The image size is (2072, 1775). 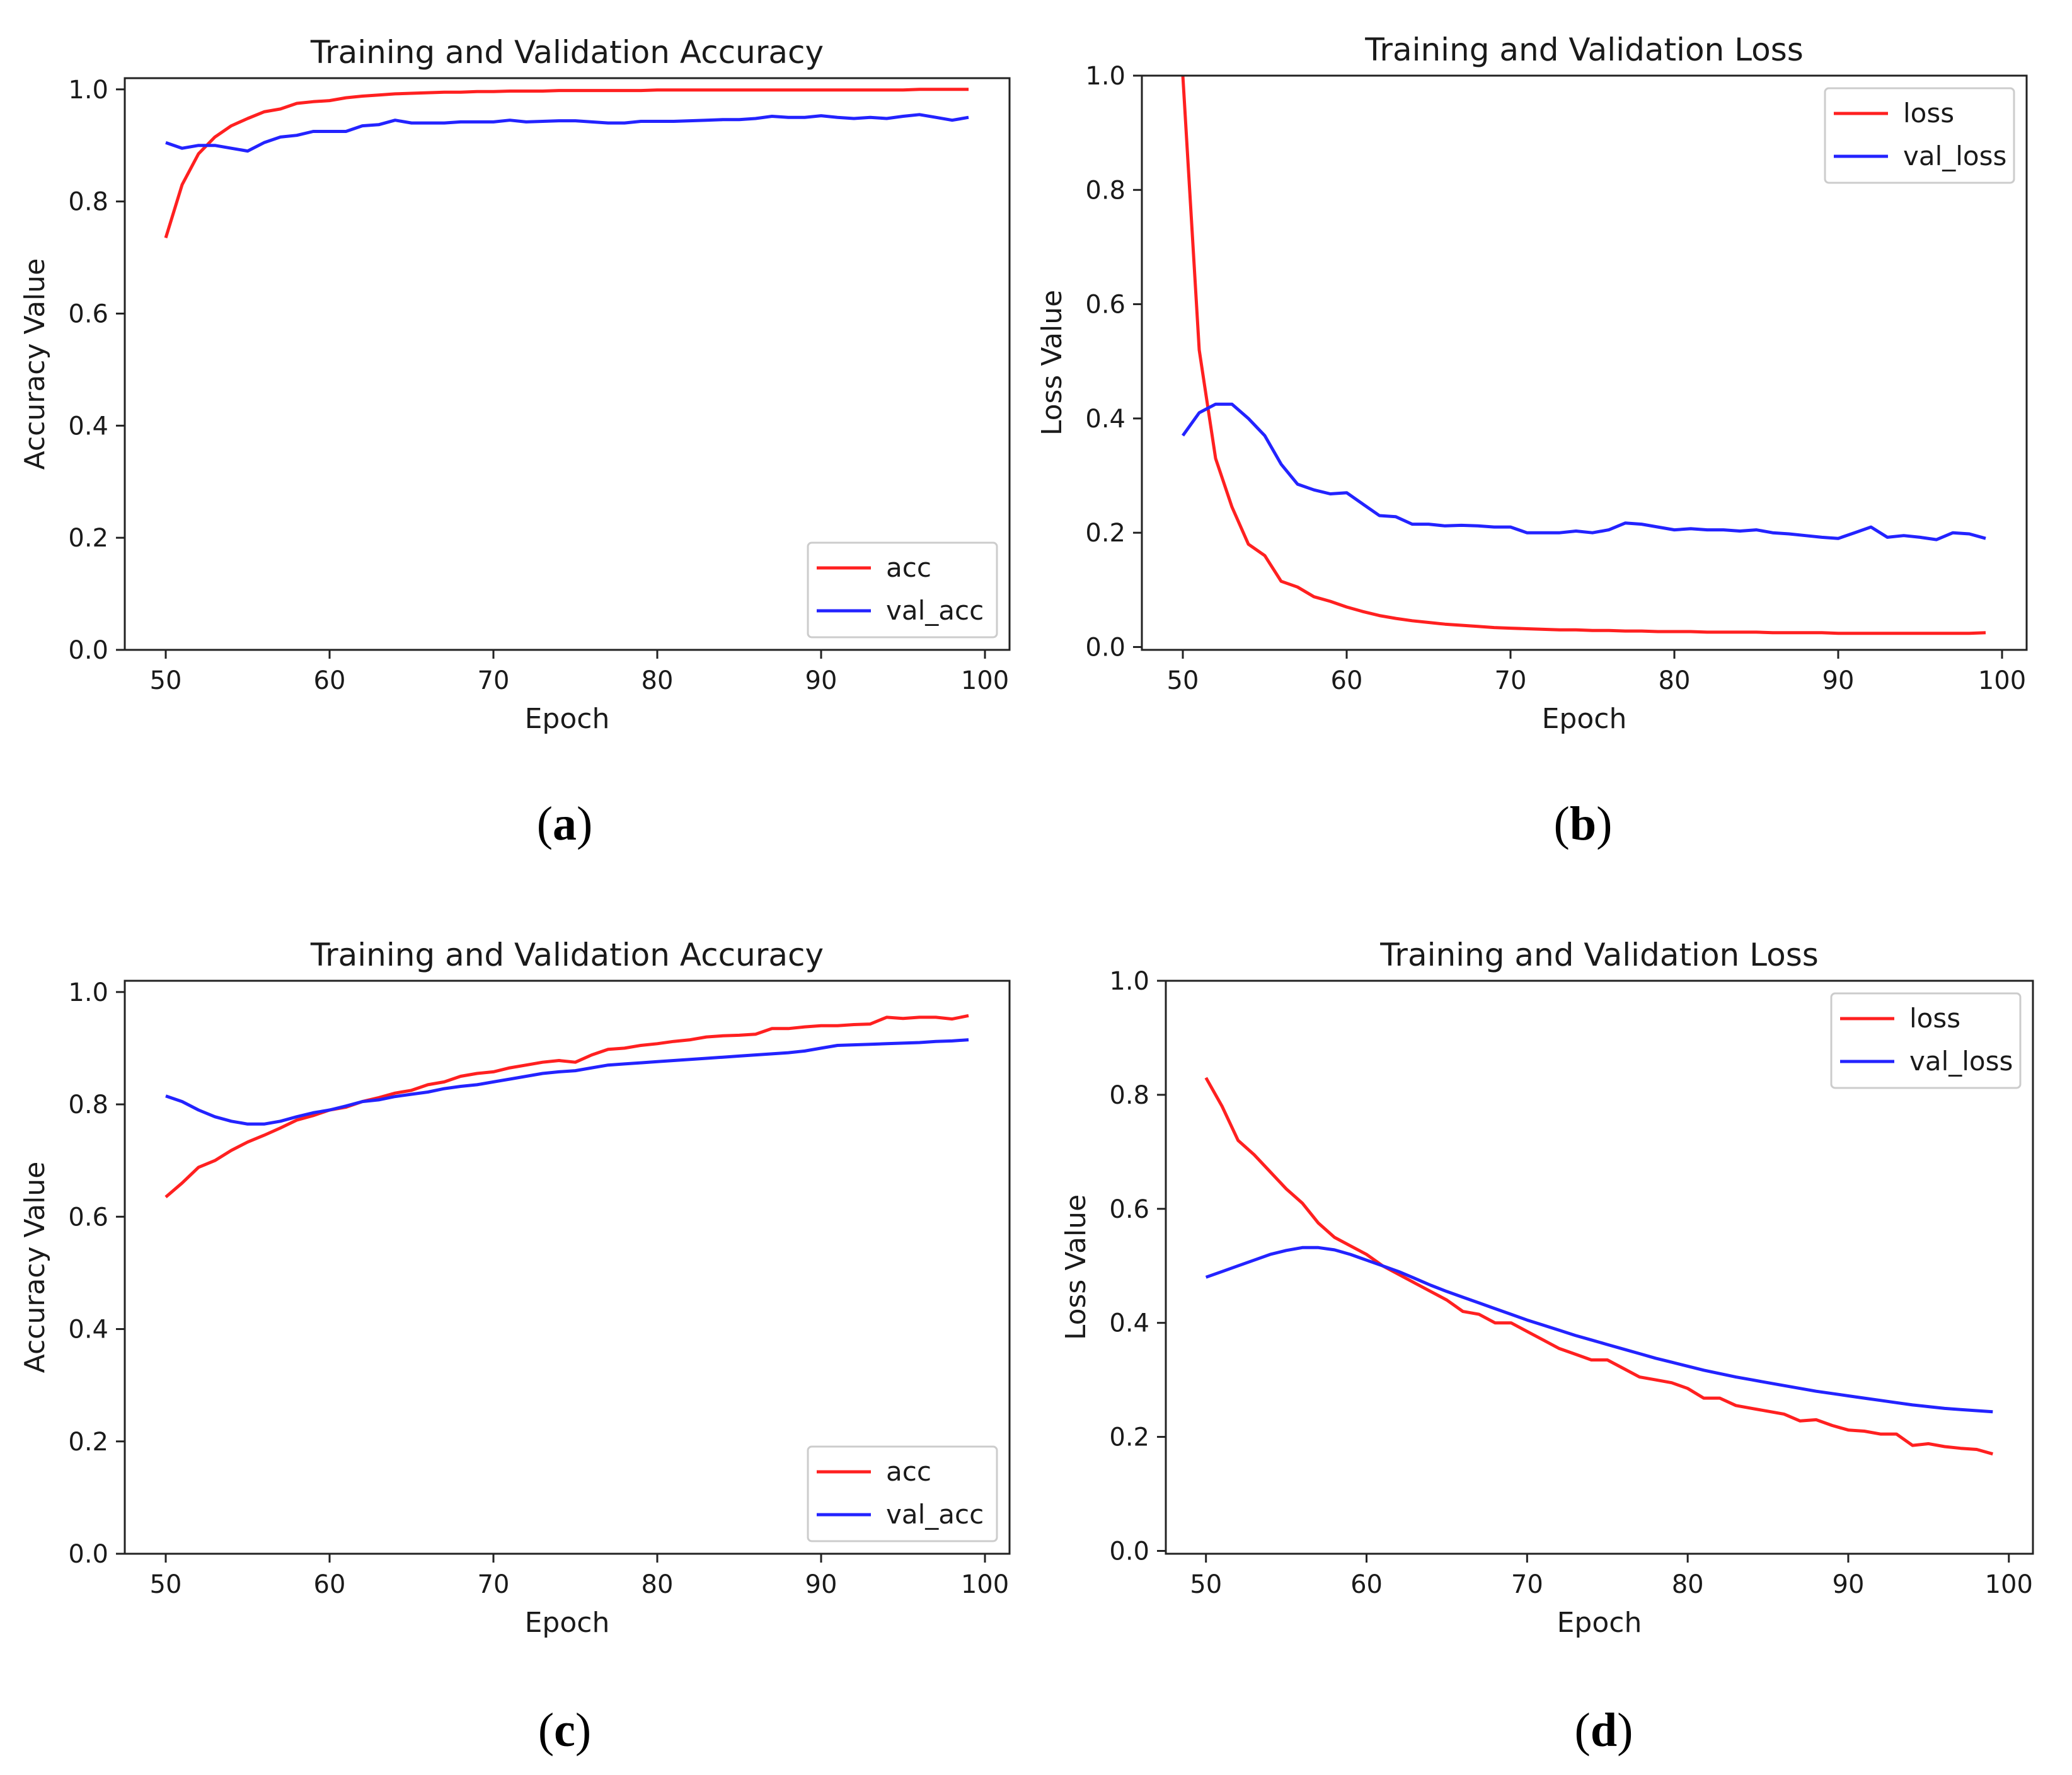 I want to click on panel-label-letter: b, so click(x=1583, y=824).